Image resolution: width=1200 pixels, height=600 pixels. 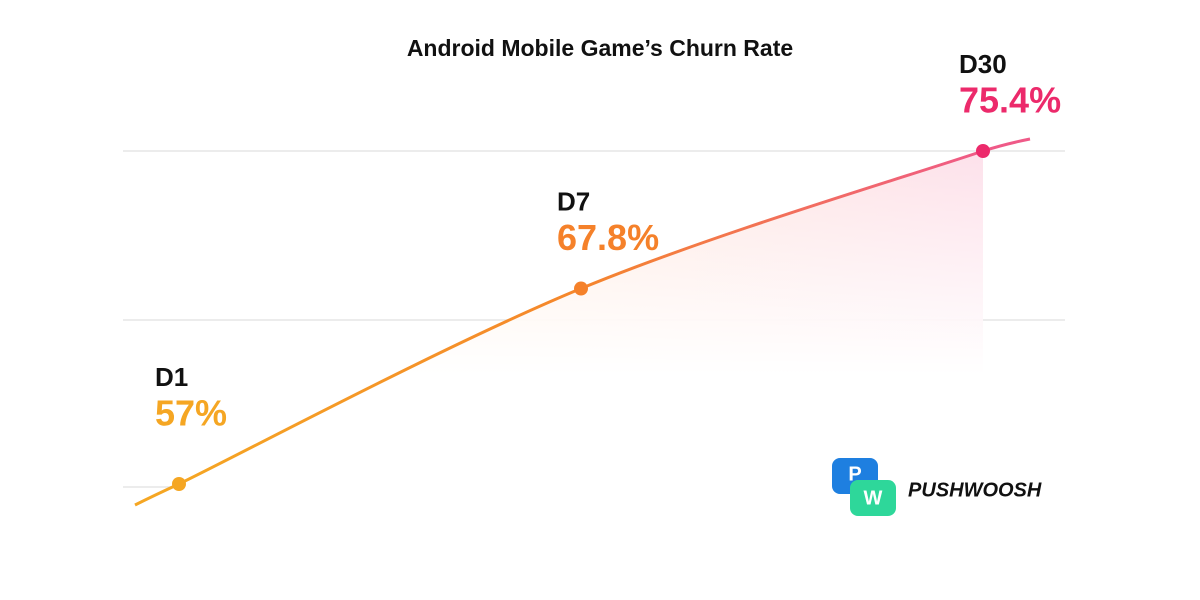 What do you see at coordinates (1010, 100) in the screenshot?
I see `value-label: 75.4%` at bounding box center [1010, 100].